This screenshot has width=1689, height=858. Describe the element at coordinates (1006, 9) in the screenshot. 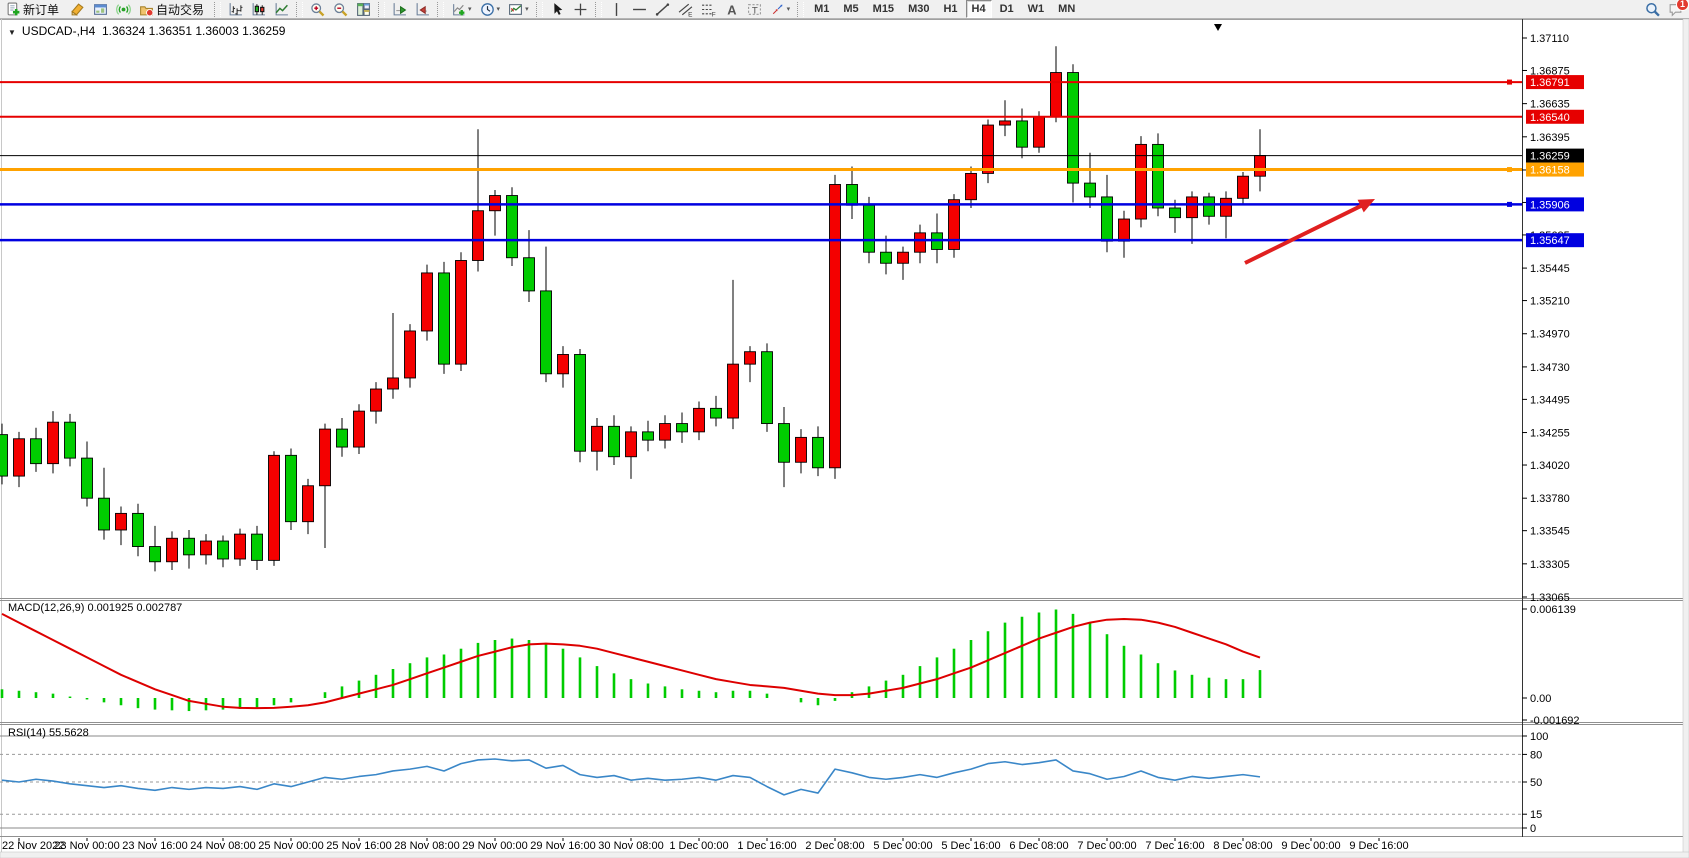

I see `timeframe-d1-button: D1` at that location.